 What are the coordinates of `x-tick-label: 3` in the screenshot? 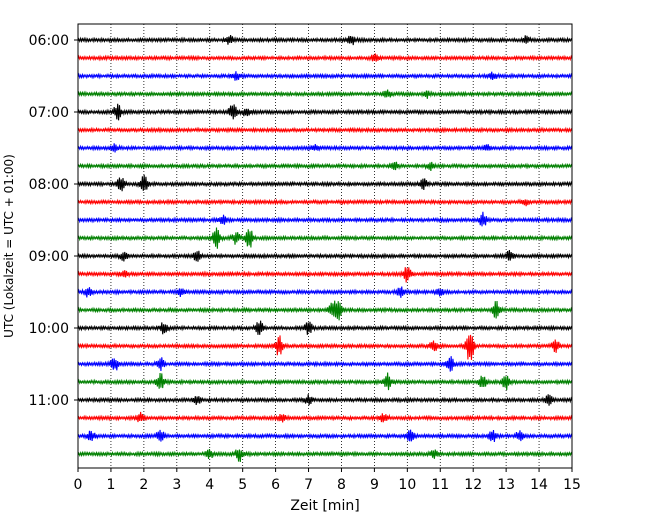 It's located at (176, 485).